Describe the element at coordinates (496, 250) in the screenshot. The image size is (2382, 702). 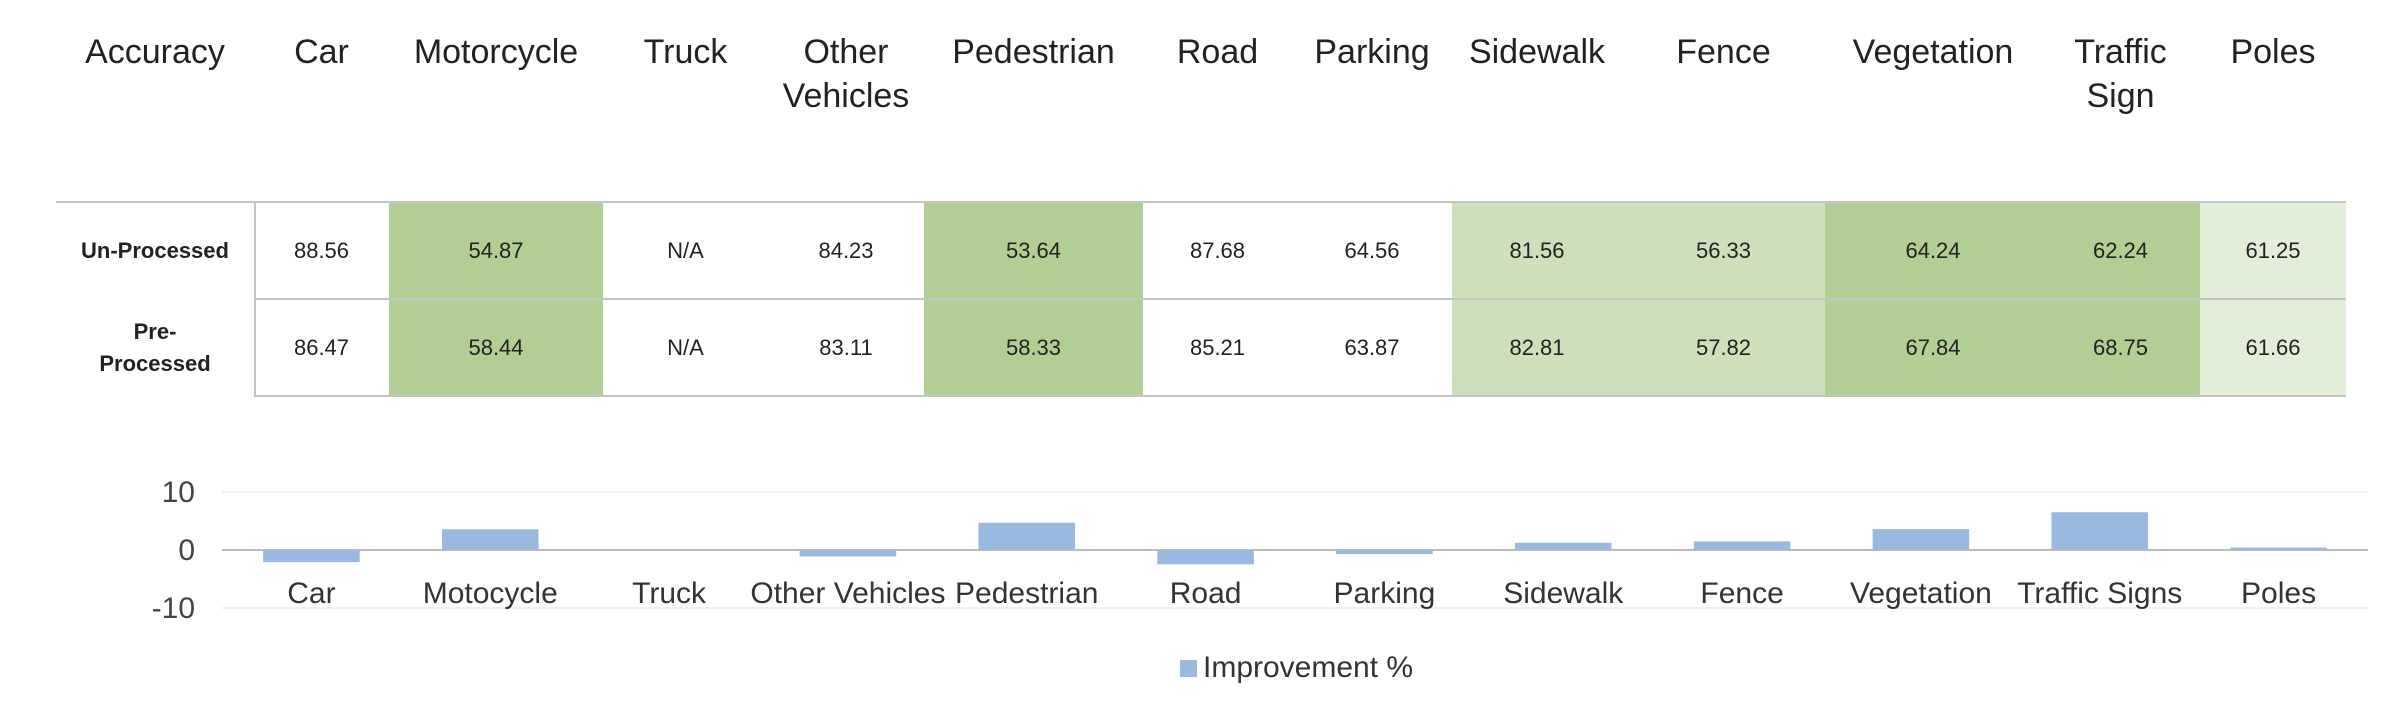
I see `table-cell: 54.87` at that location.